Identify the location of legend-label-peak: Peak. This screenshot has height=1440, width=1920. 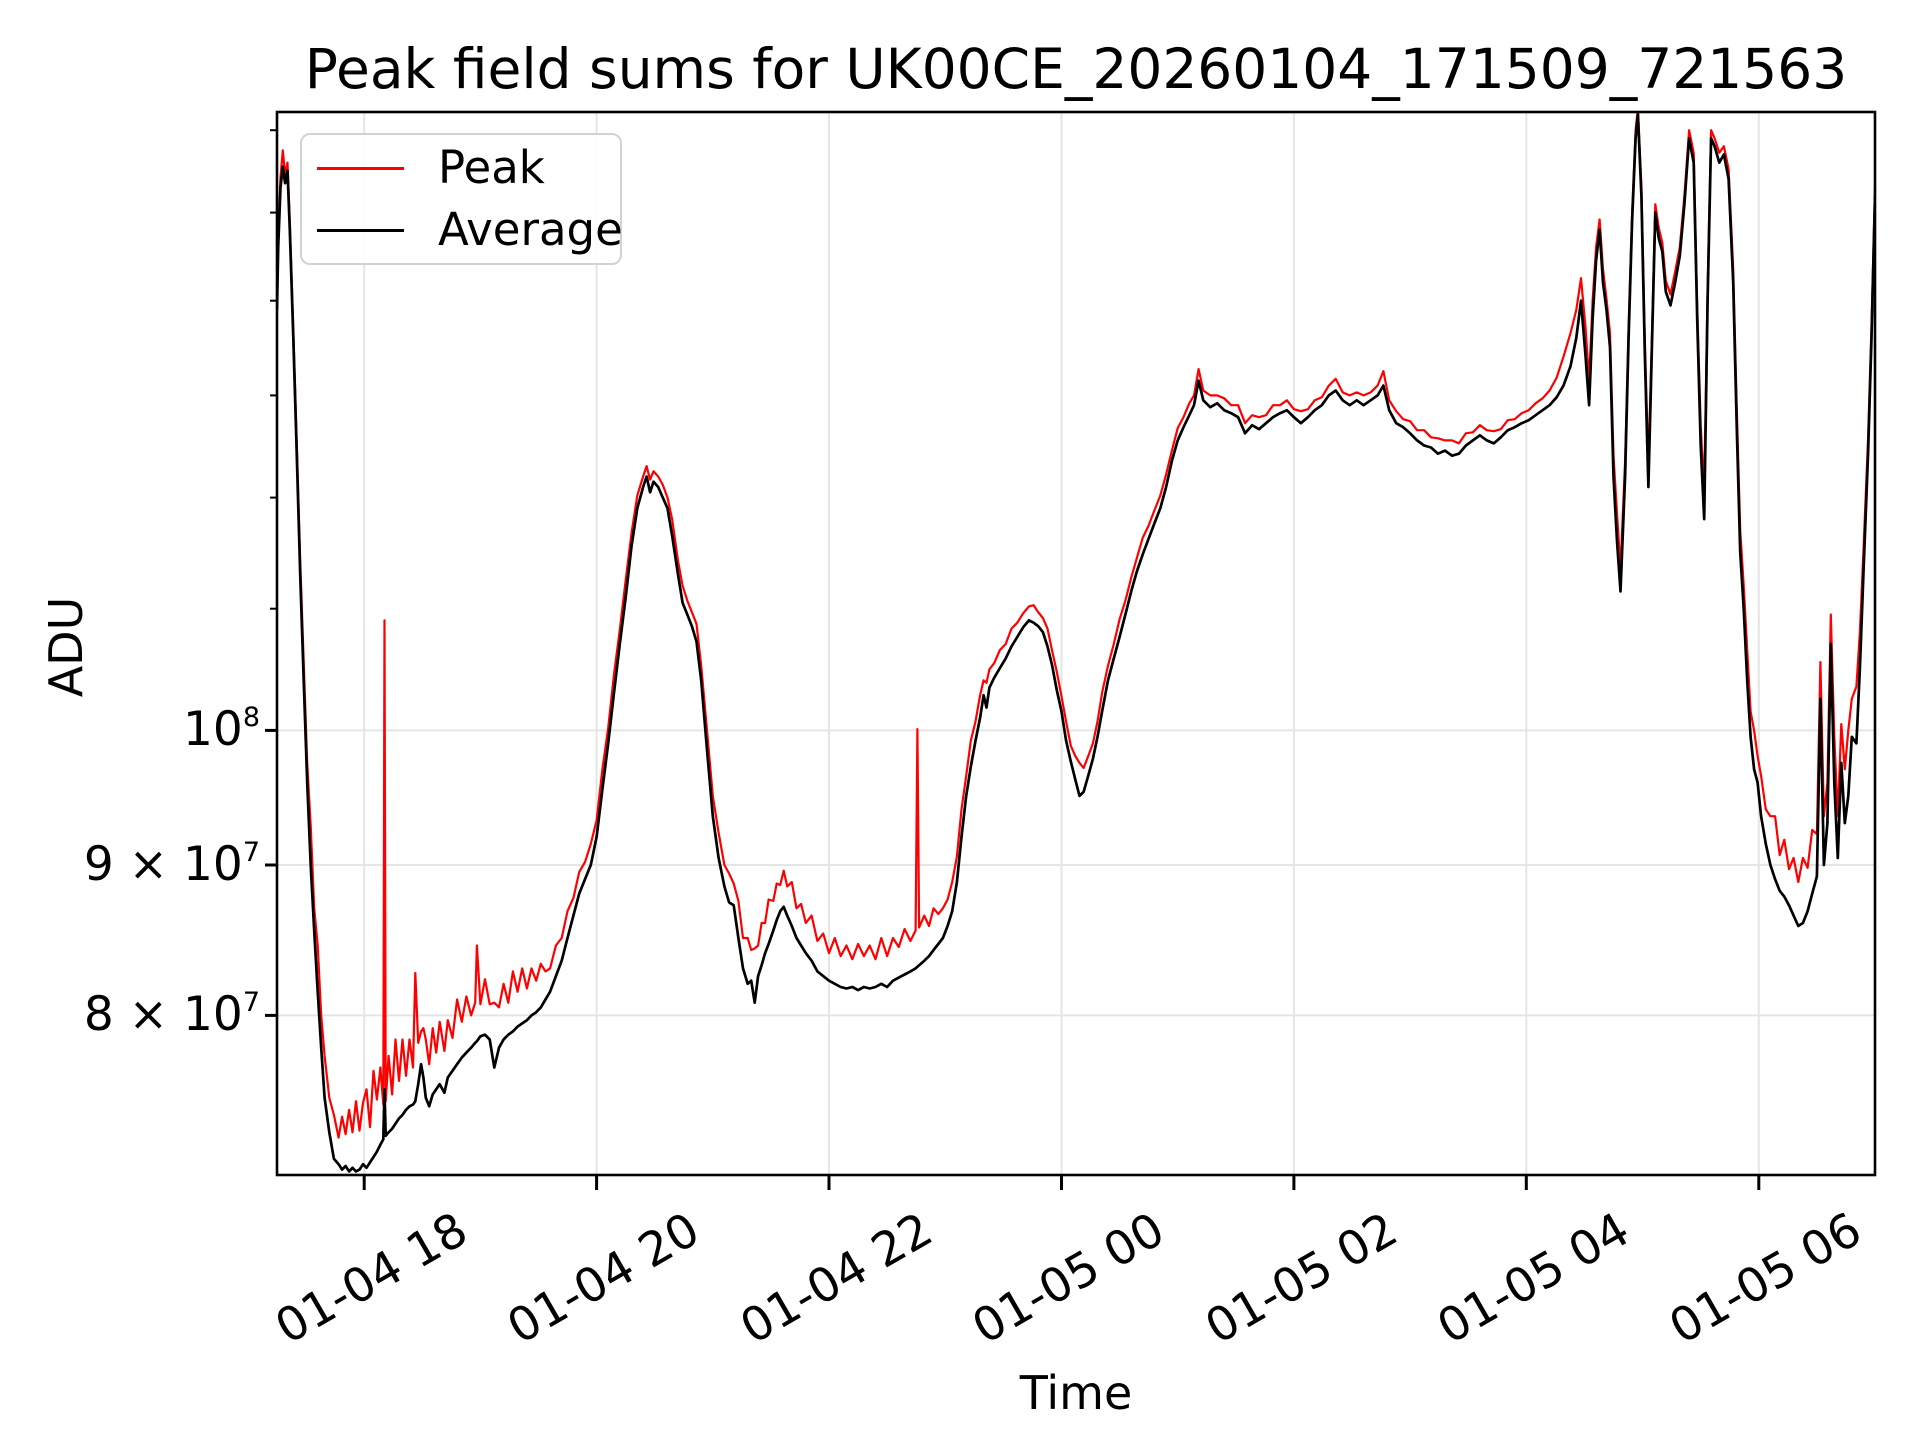
(491, 167).